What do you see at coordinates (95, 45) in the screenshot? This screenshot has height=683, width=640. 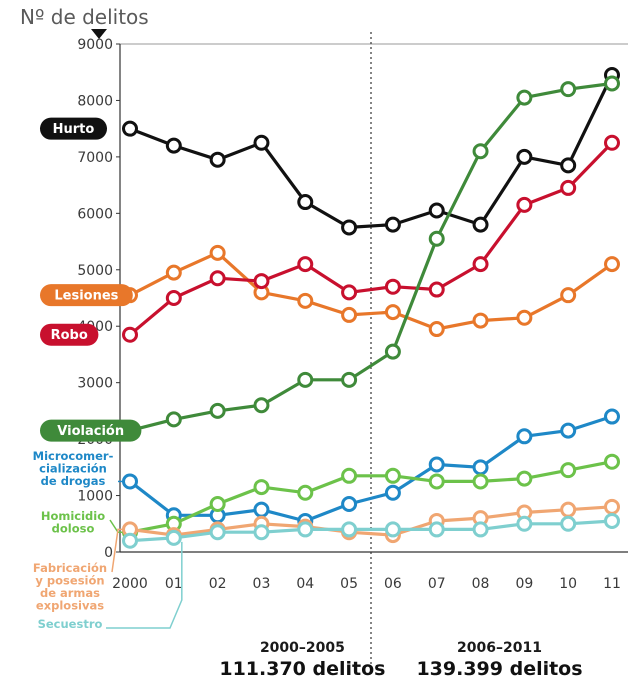 I see `y-tick-label: 9000` at bounding box center [95, 45].